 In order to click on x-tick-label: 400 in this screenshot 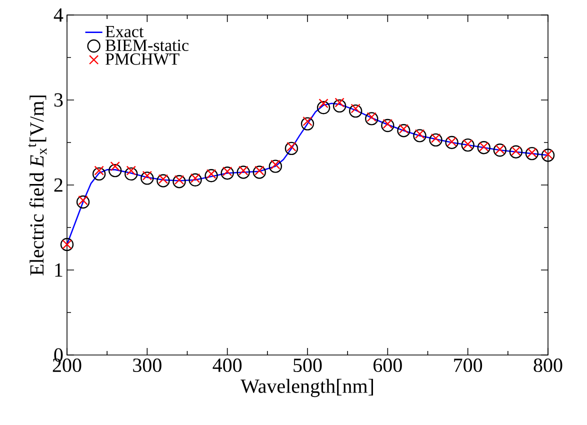, I will do `click(227, 365)`.